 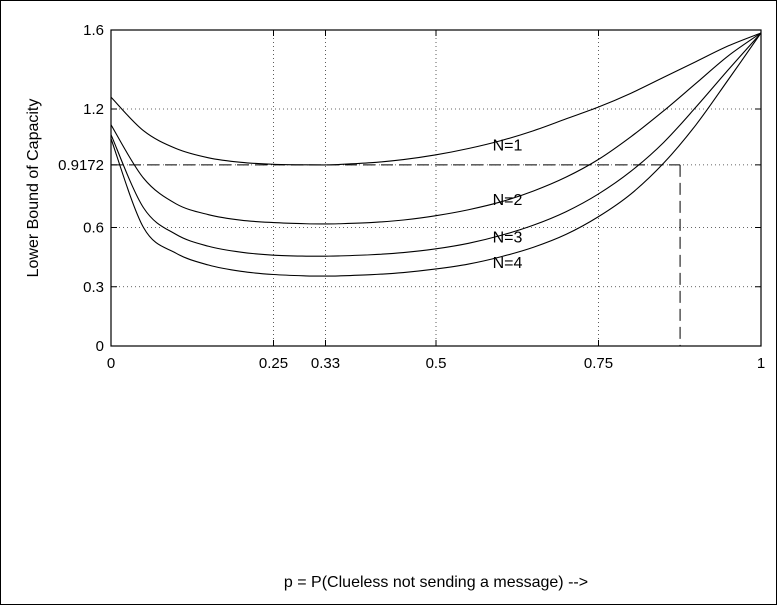 I want to click on x-tick-label: 0, so click(x=111, y=363).